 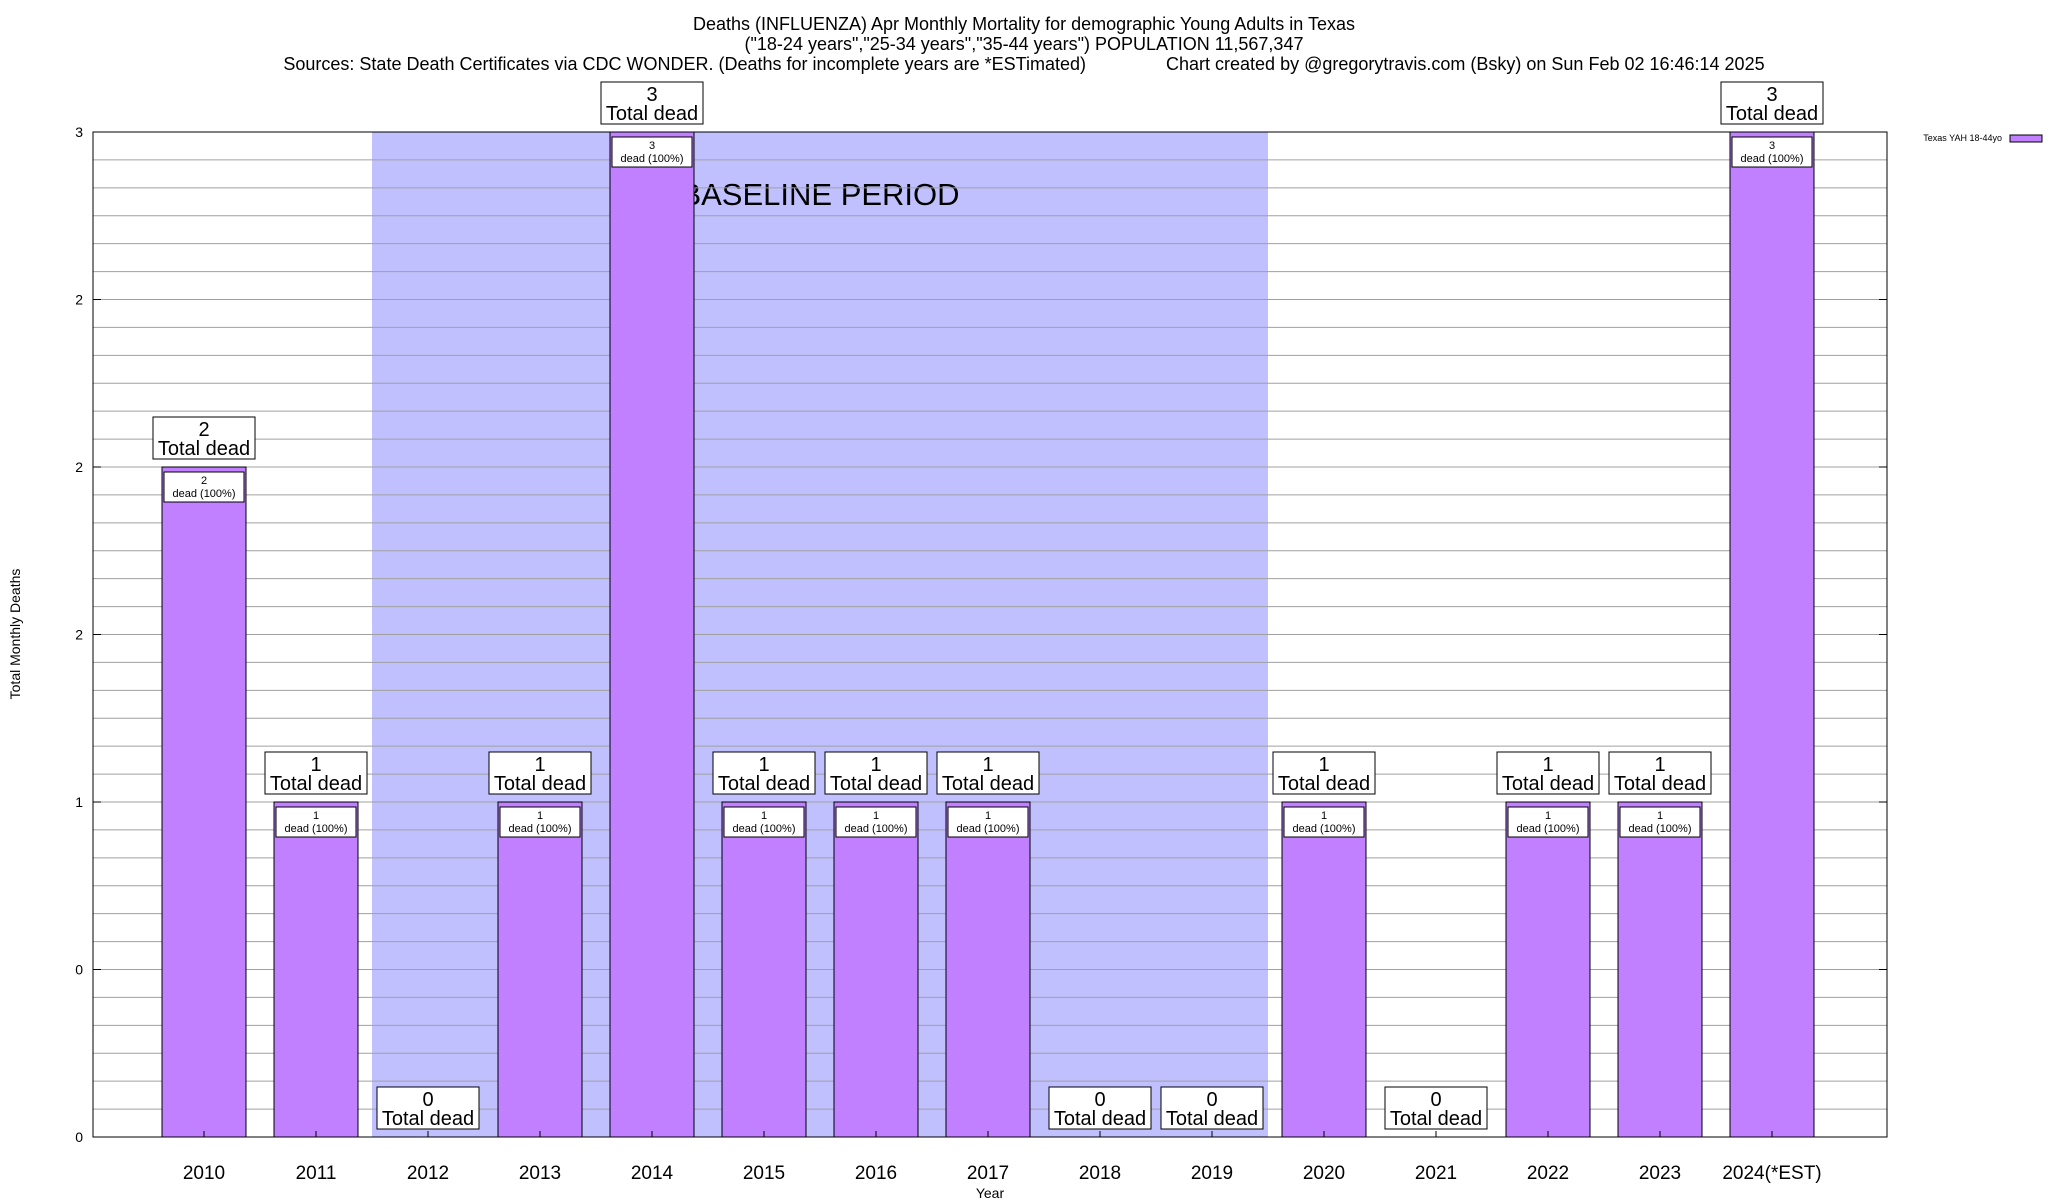 I want to click on legend-swatch, so click(x=2026, y=138).